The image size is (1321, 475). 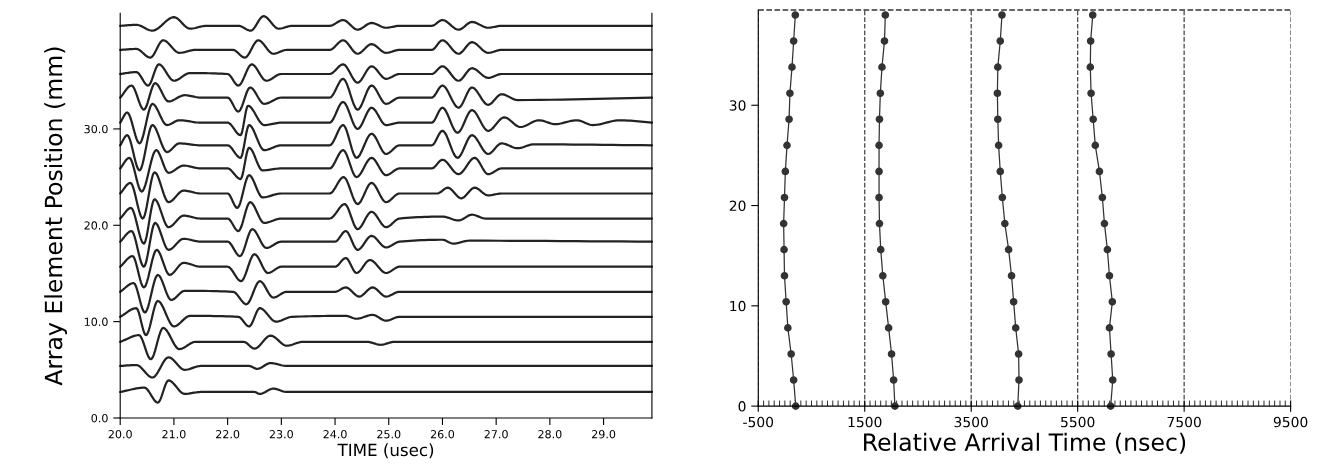 I want to click on y-tick-label: 0, so click(x=742, y=406).